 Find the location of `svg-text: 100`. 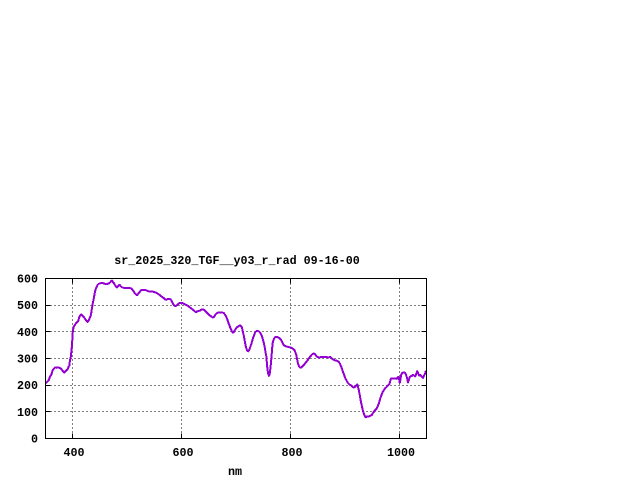

svg-text: 100 is located at coordinates (27, 413).